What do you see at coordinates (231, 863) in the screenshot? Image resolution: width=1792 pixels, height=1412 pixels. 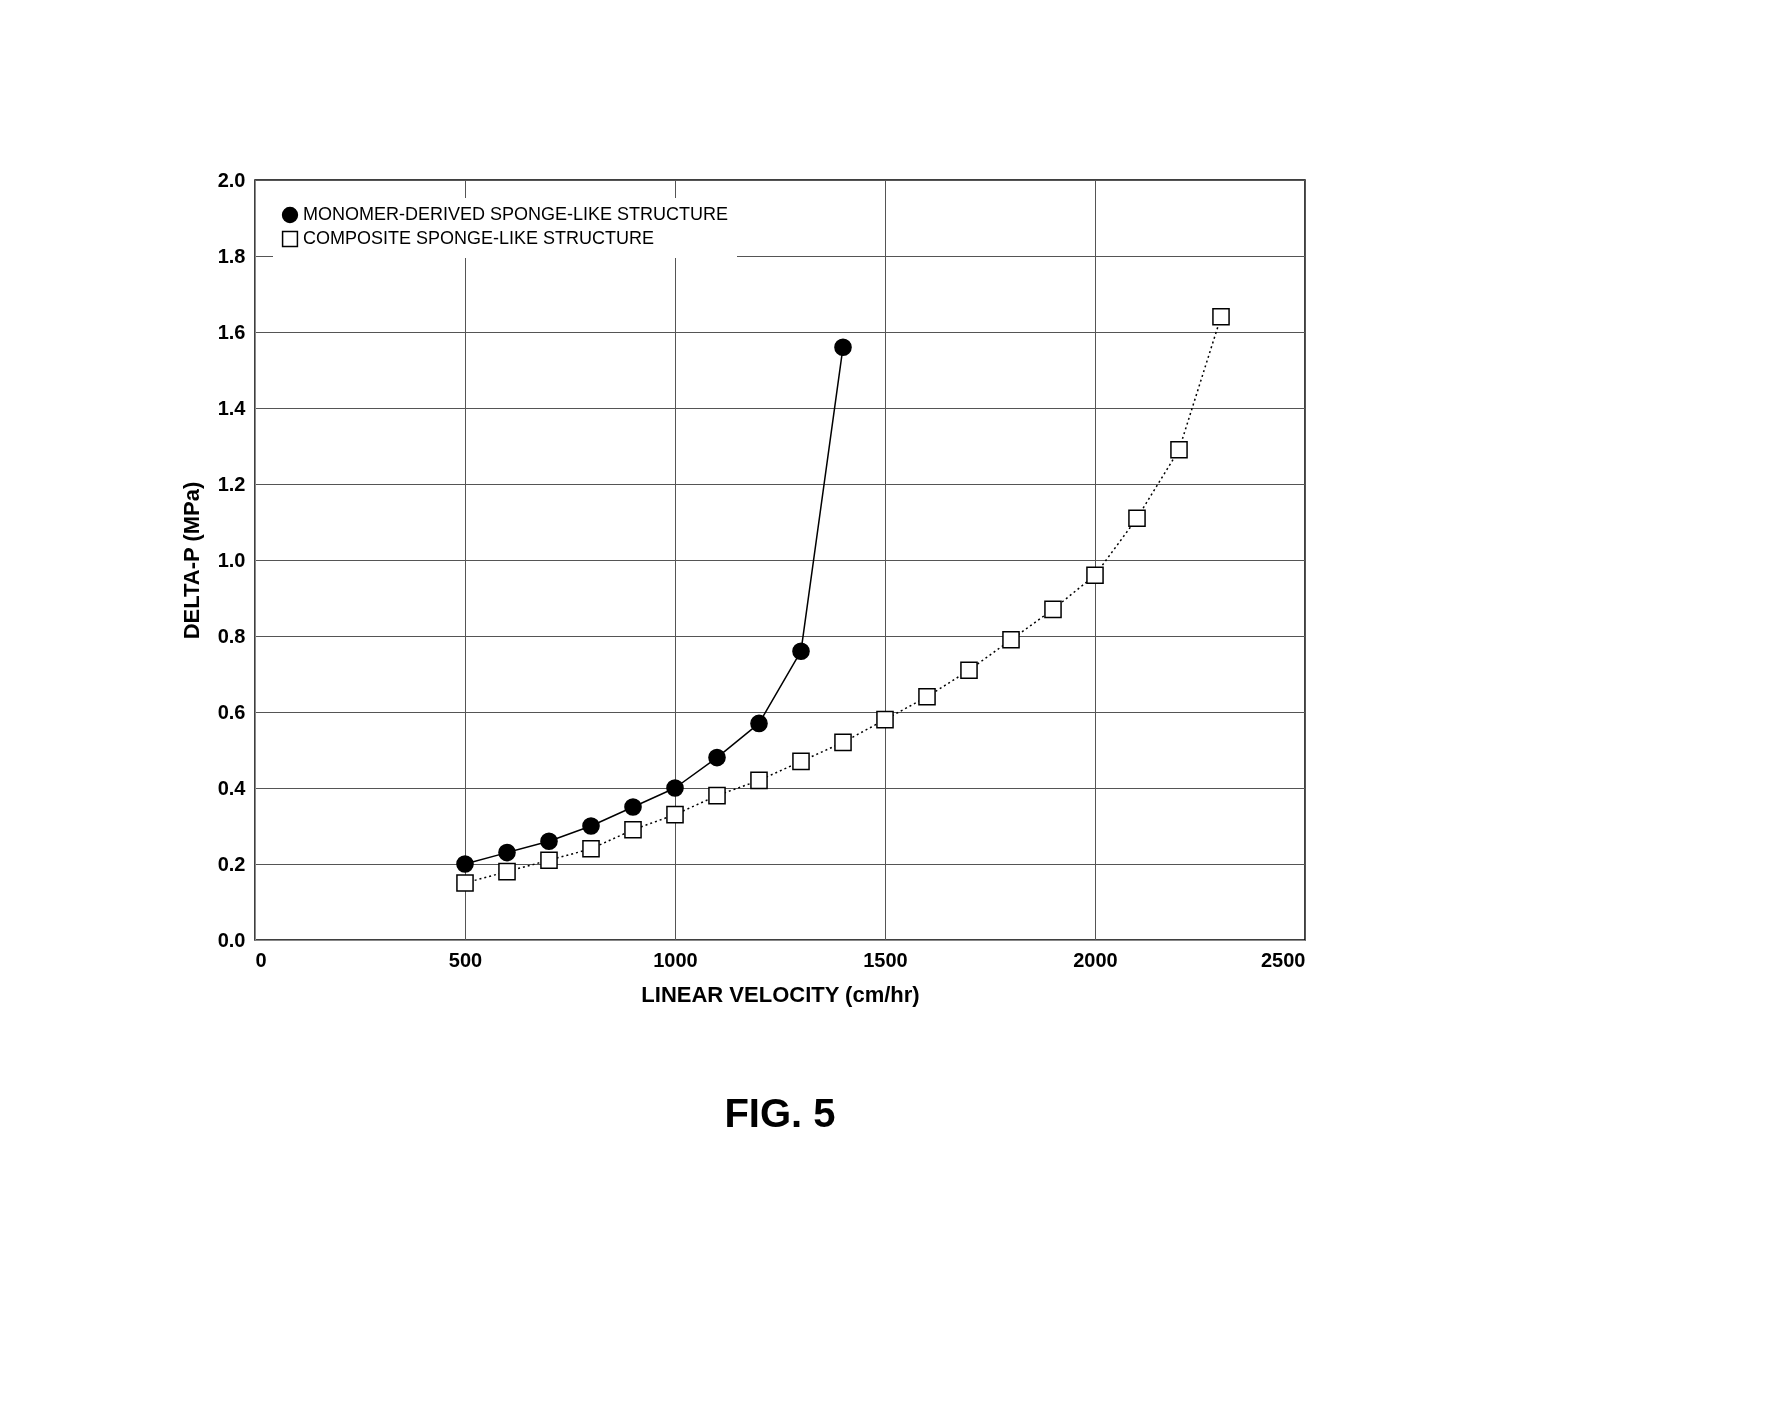 I see `y-tick-label: 0.2` at bounding box center [231, 863].